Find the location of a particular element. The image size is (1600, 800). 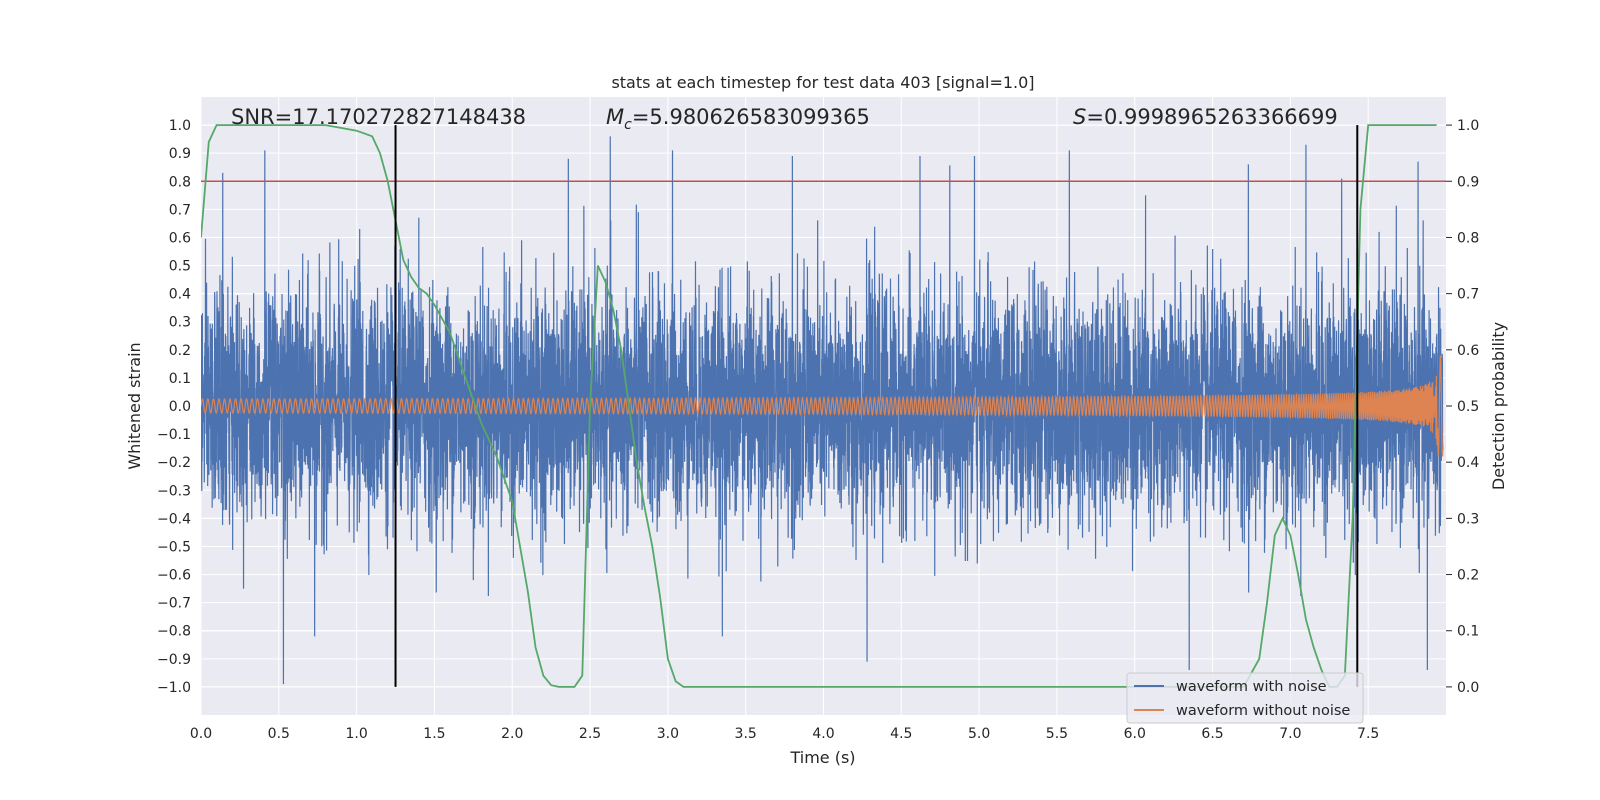

x-tick-label: 3.5 is located at coordinates (746, 734).